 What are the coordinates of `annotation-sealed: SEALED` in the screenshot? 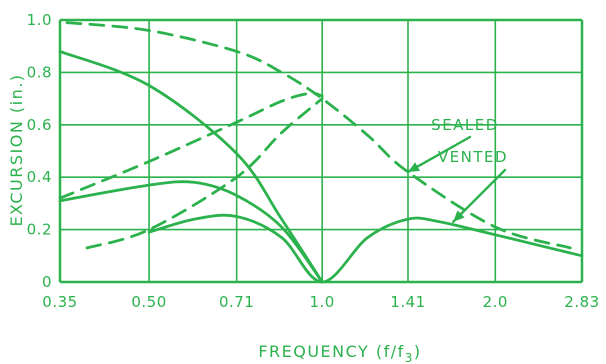 It's located at (465, 125).